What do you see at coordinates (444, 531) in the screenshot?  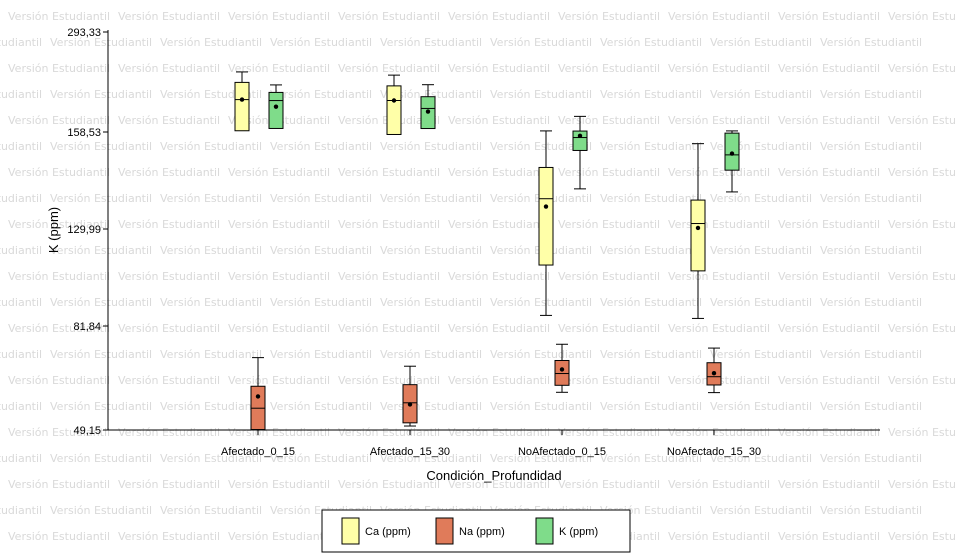 I see `legend-swatch-na` at bounding box center [444, 531].